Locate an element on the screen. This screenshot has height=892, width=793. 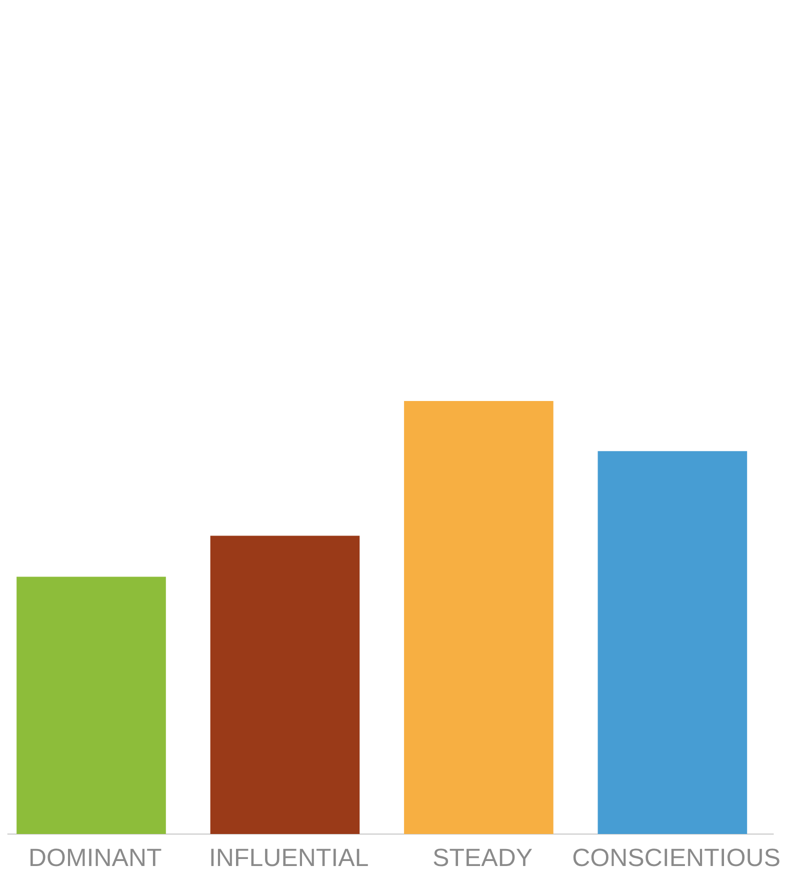
x-tick-label: STEADY is located at coordinates (483, 857).